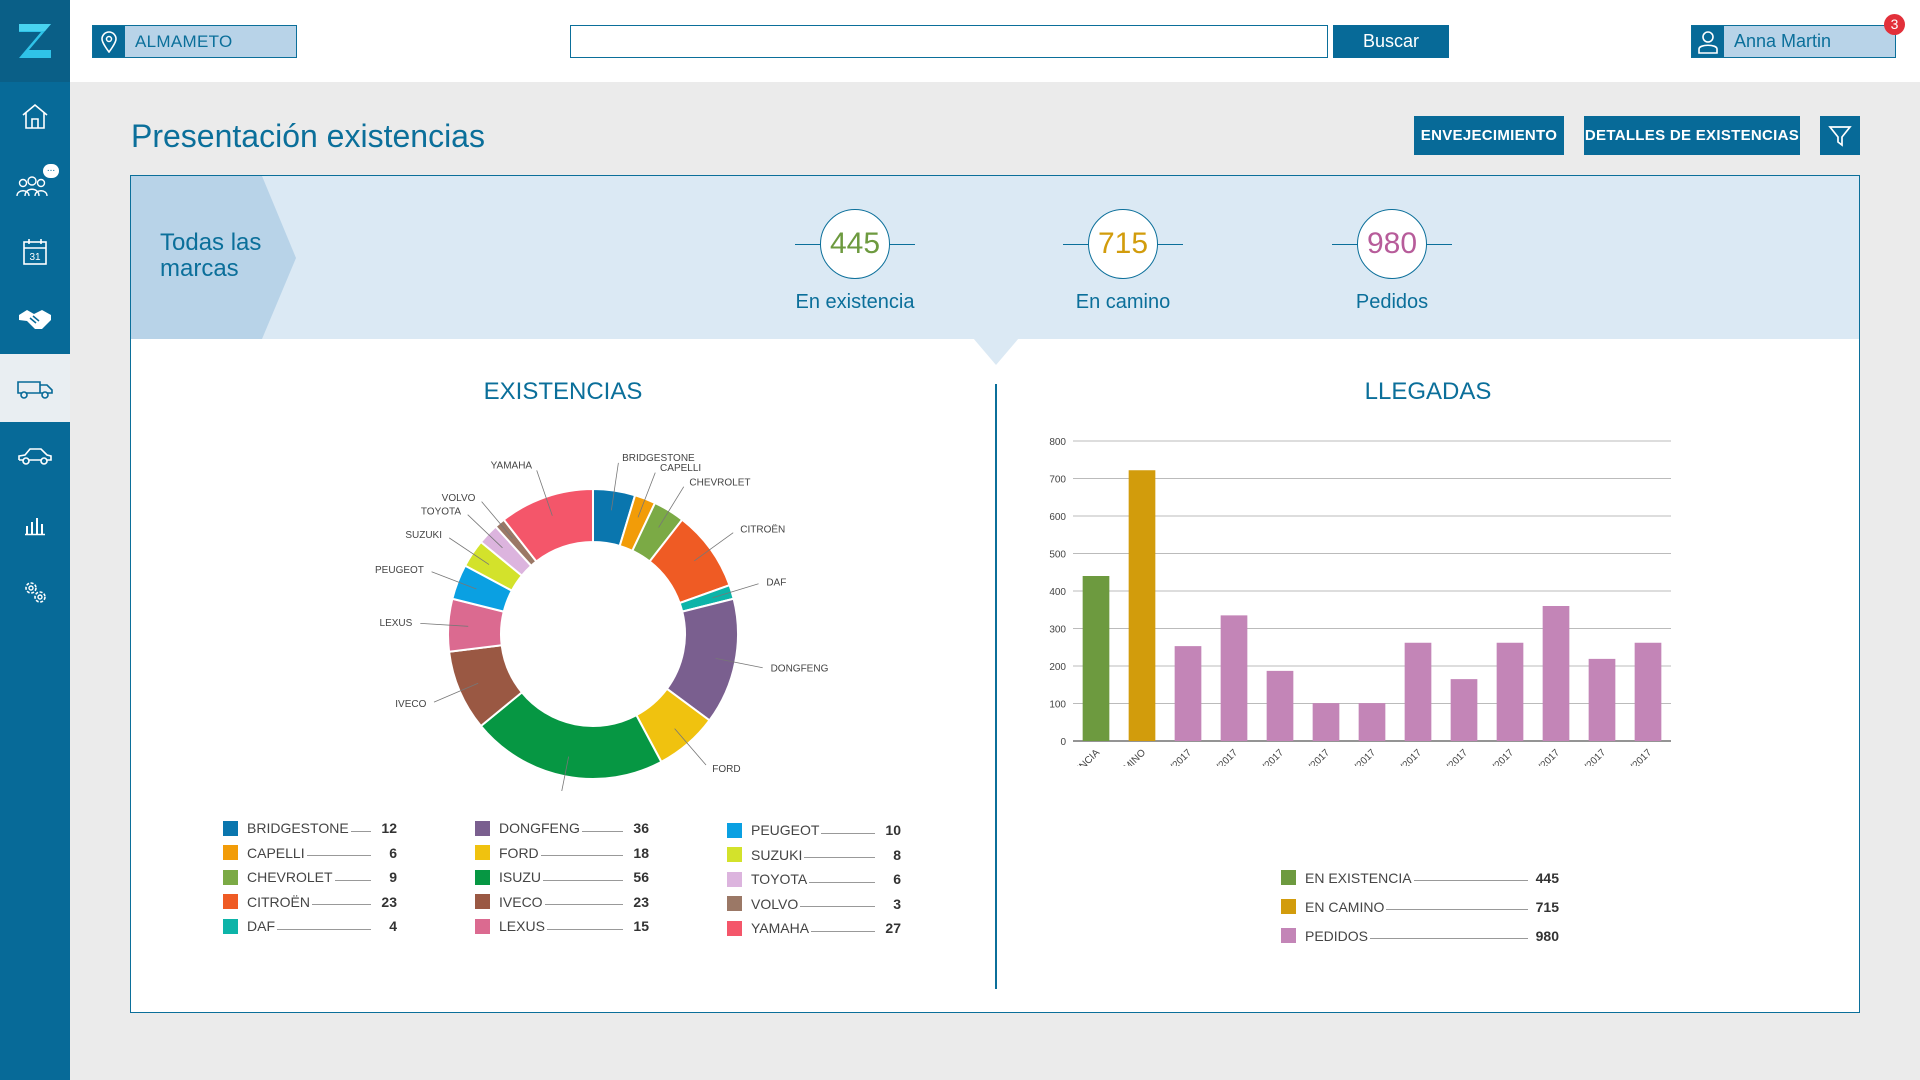  I want to click on slice-yamaha, so click(548, 525).